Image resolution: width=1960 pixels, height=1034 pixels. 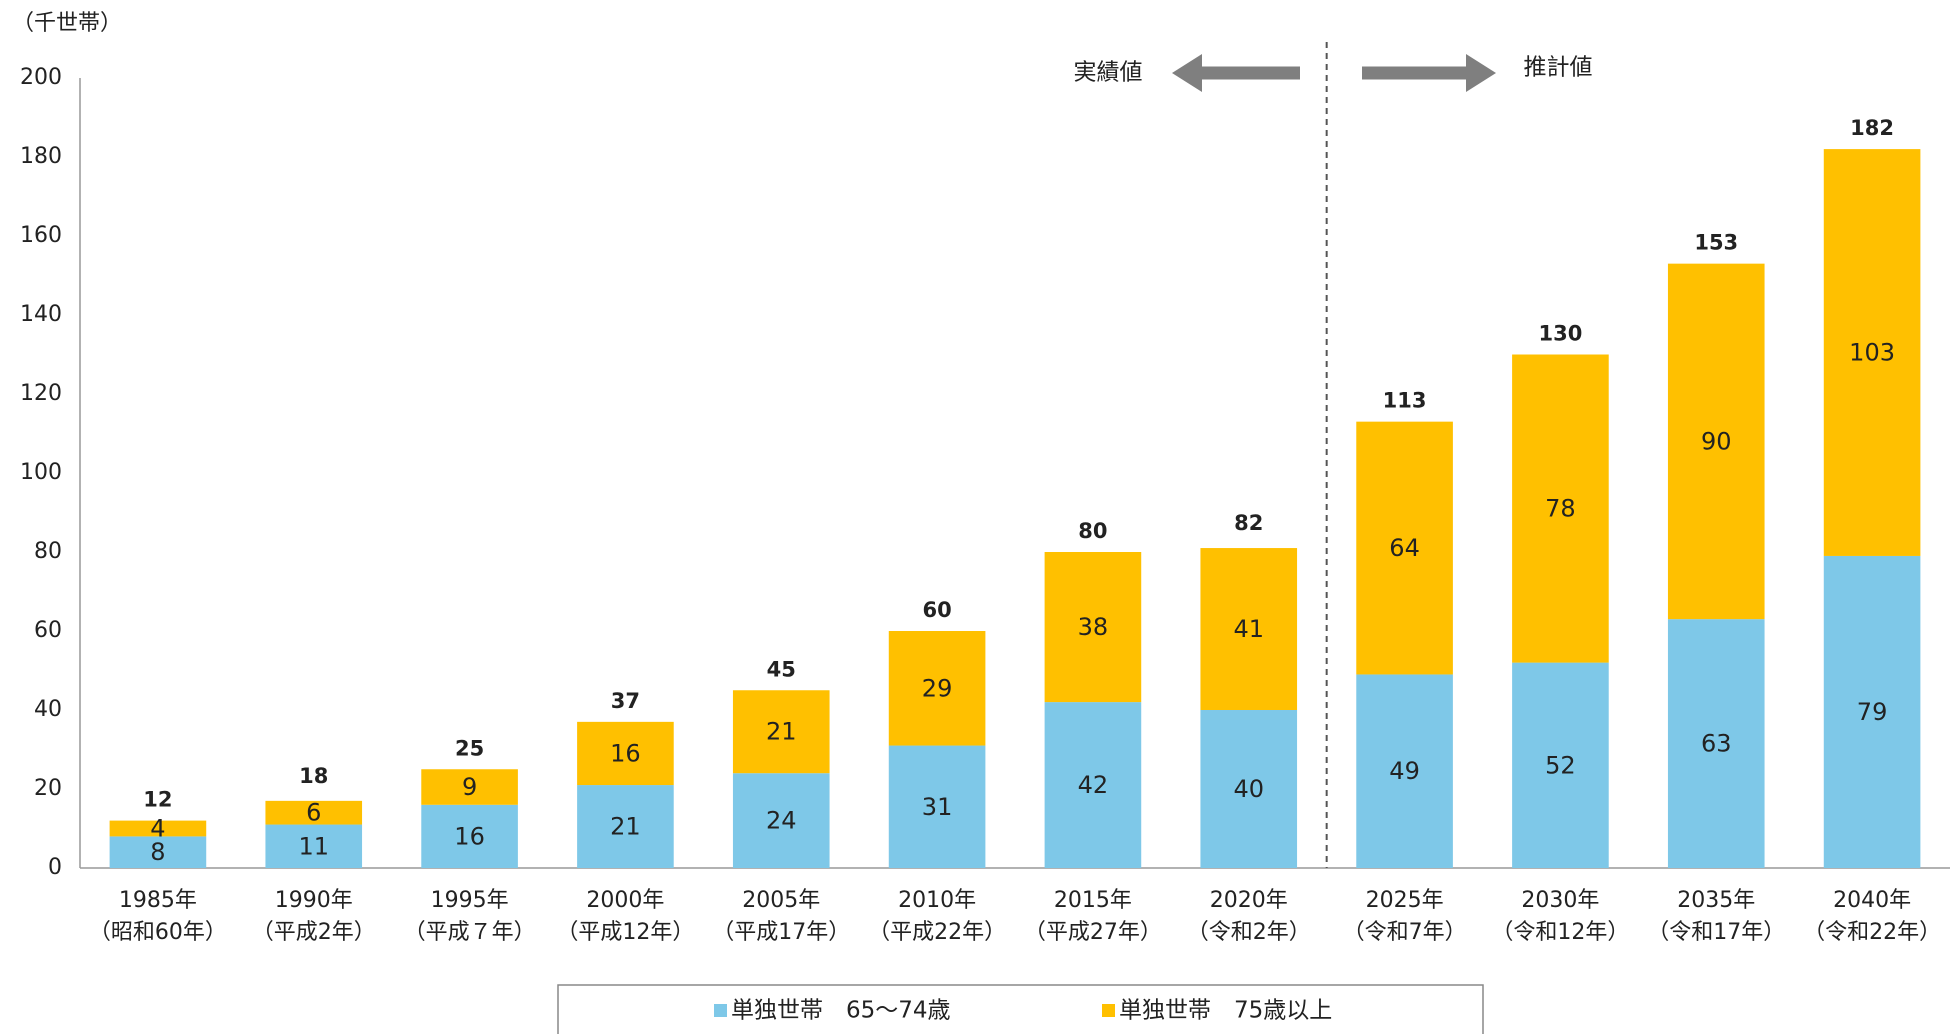 I want to click on segment-value-label: 49, so click(x=1404, y=771).